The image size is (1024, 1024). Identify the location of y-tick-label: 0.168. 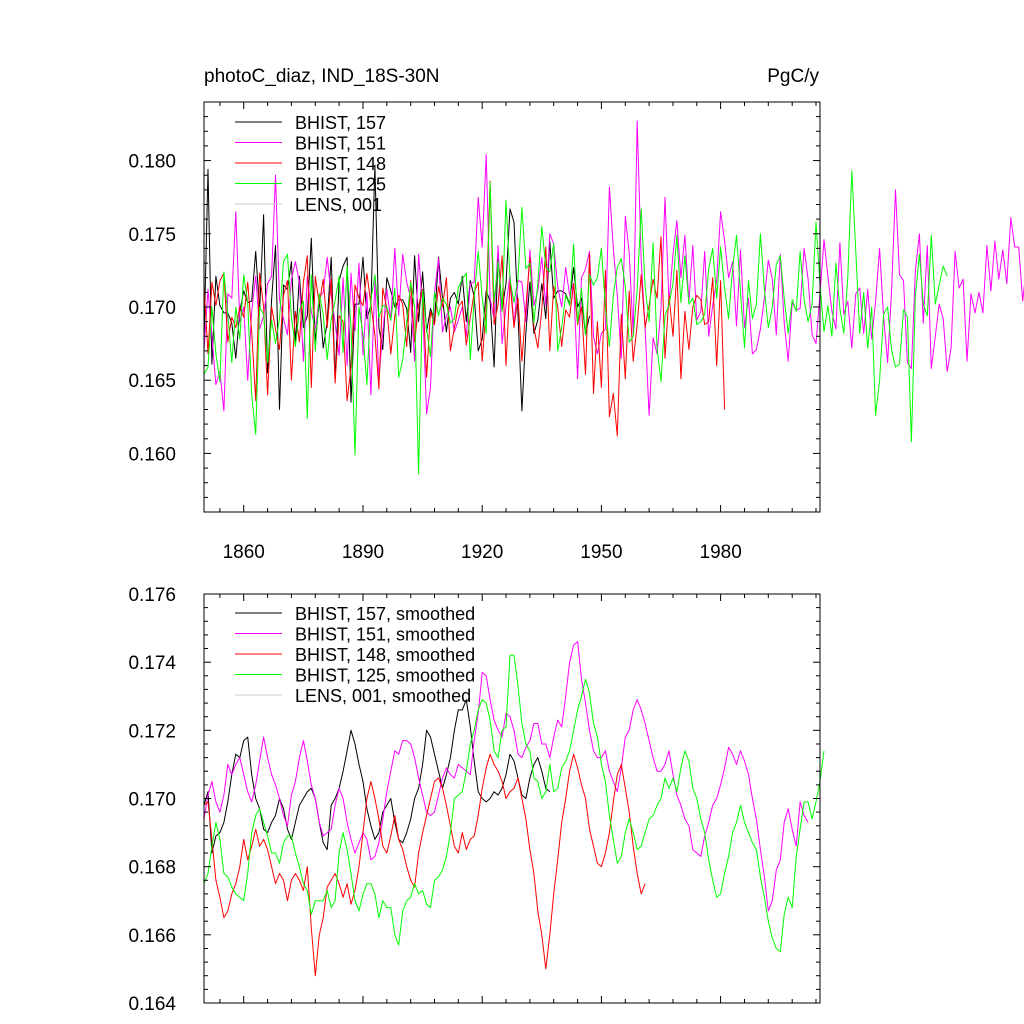
(152, 868).